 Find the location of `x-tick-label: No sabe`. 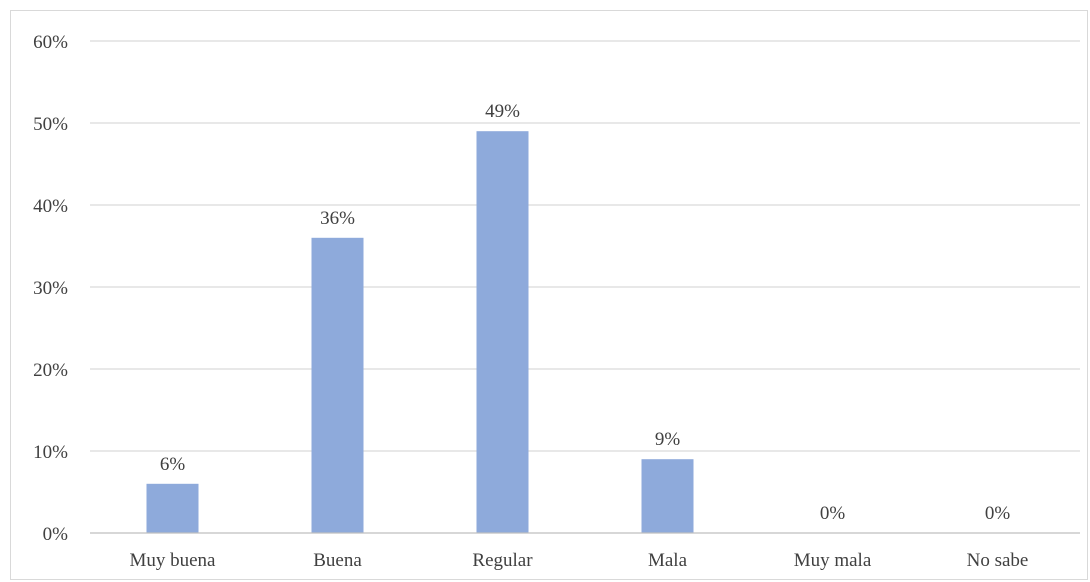

x-tick-label: No sabe is located at coordinates (998, 560).